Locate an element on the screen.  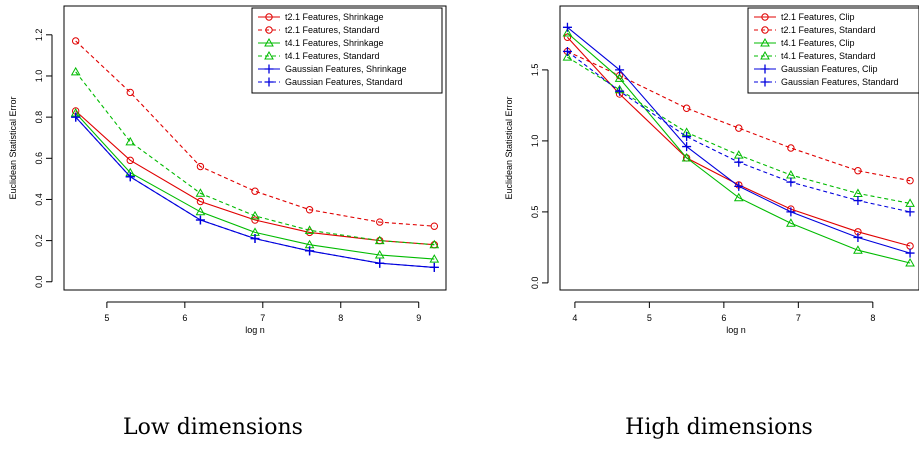
legend-entry: Gaussian Features, Shrinkage is located at coordinates (346, 69).